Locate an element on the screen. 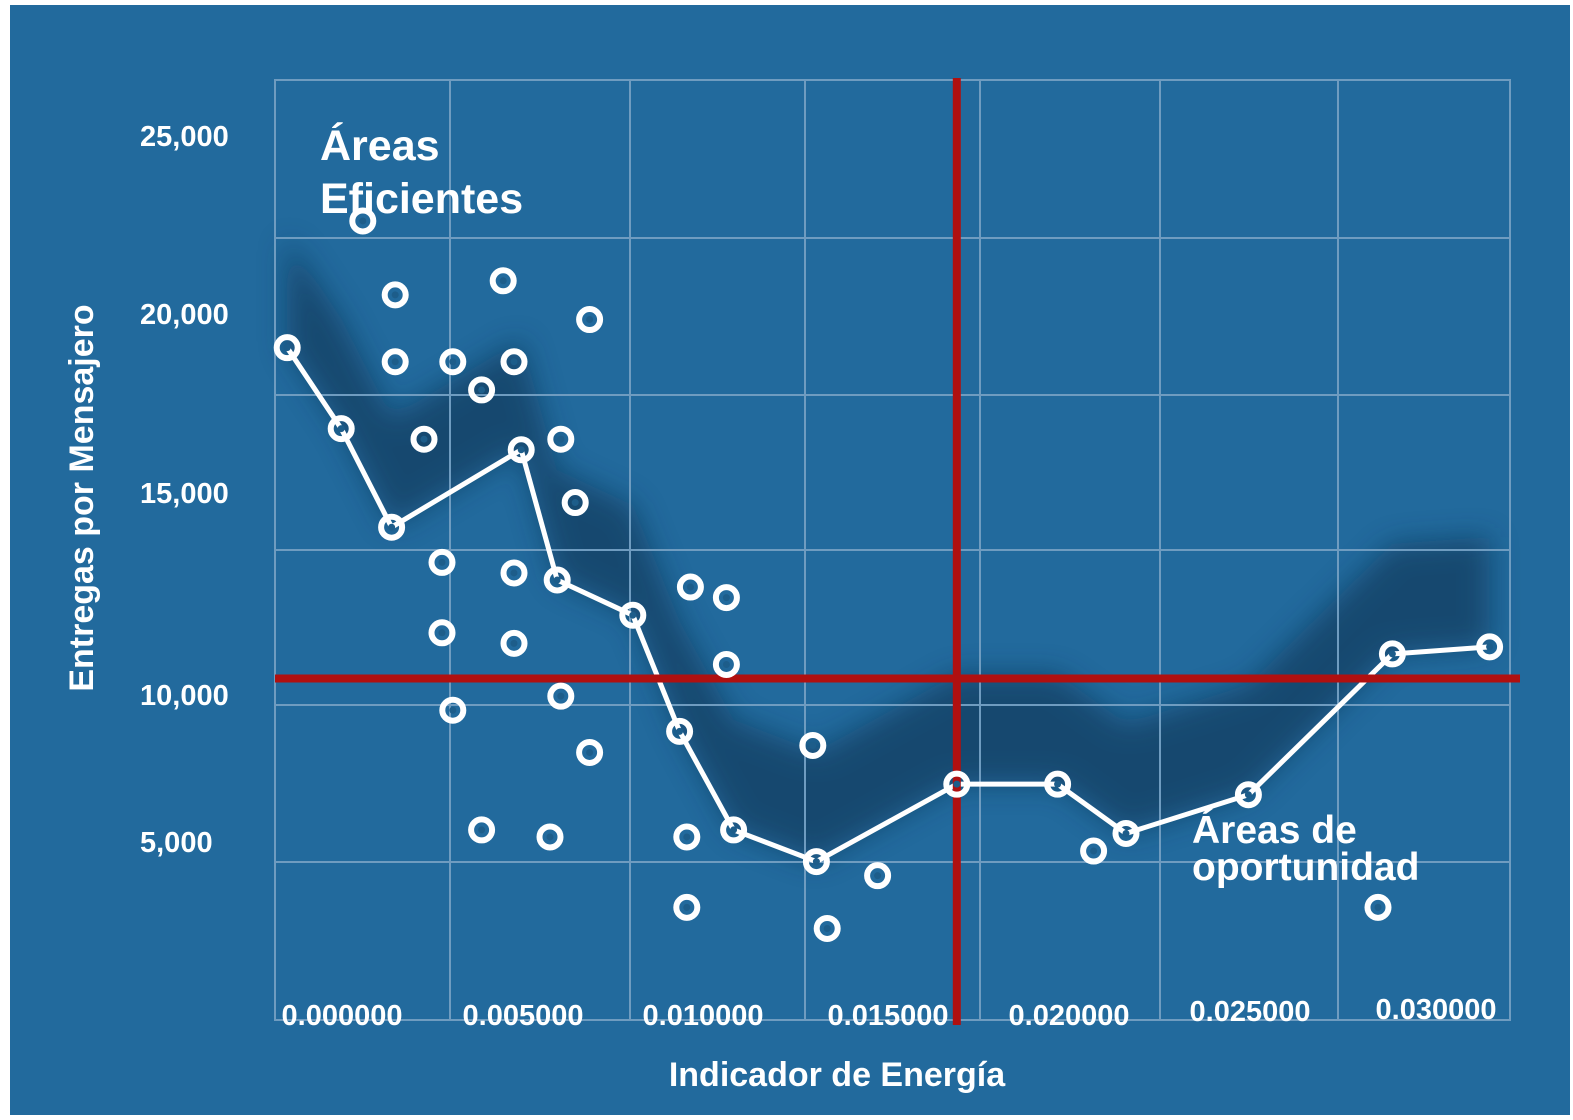  y-tick-label: 20,000 is located at coordinates (184, 315).